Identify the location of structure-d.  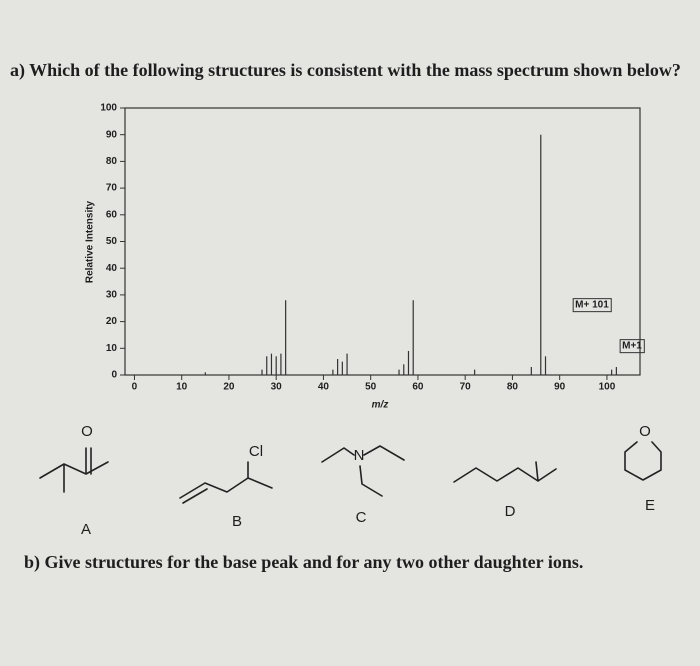
(505, 472).